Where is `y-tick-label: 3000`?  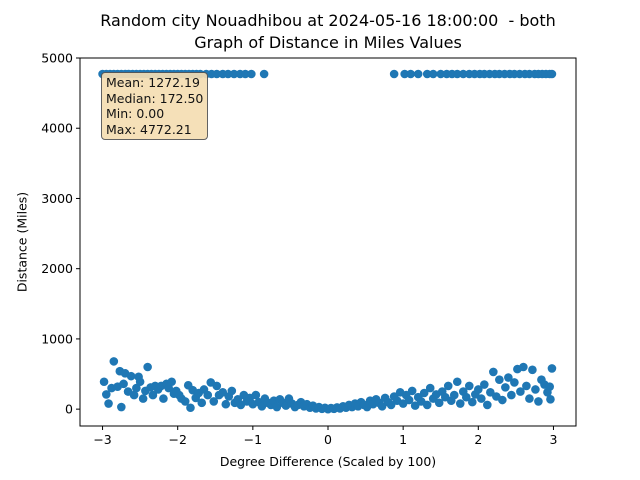 y-tick-label: 3000 is located at coordinates (57, 198).